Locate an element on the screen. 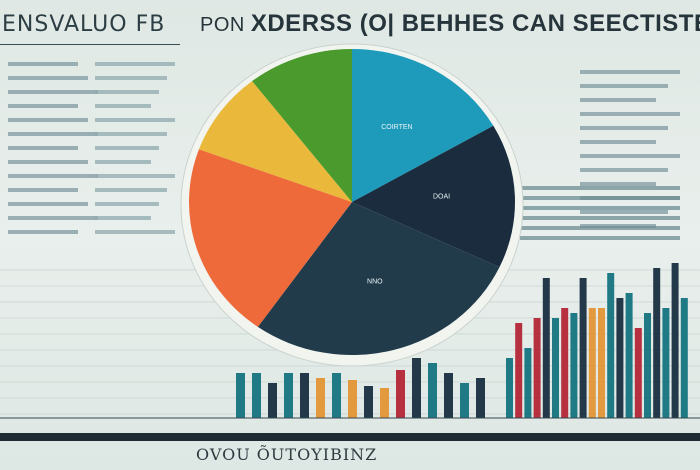  title-text: XDERSS (O| BEHHES CAN SEECTISTE is located at coordinates (475, 23).